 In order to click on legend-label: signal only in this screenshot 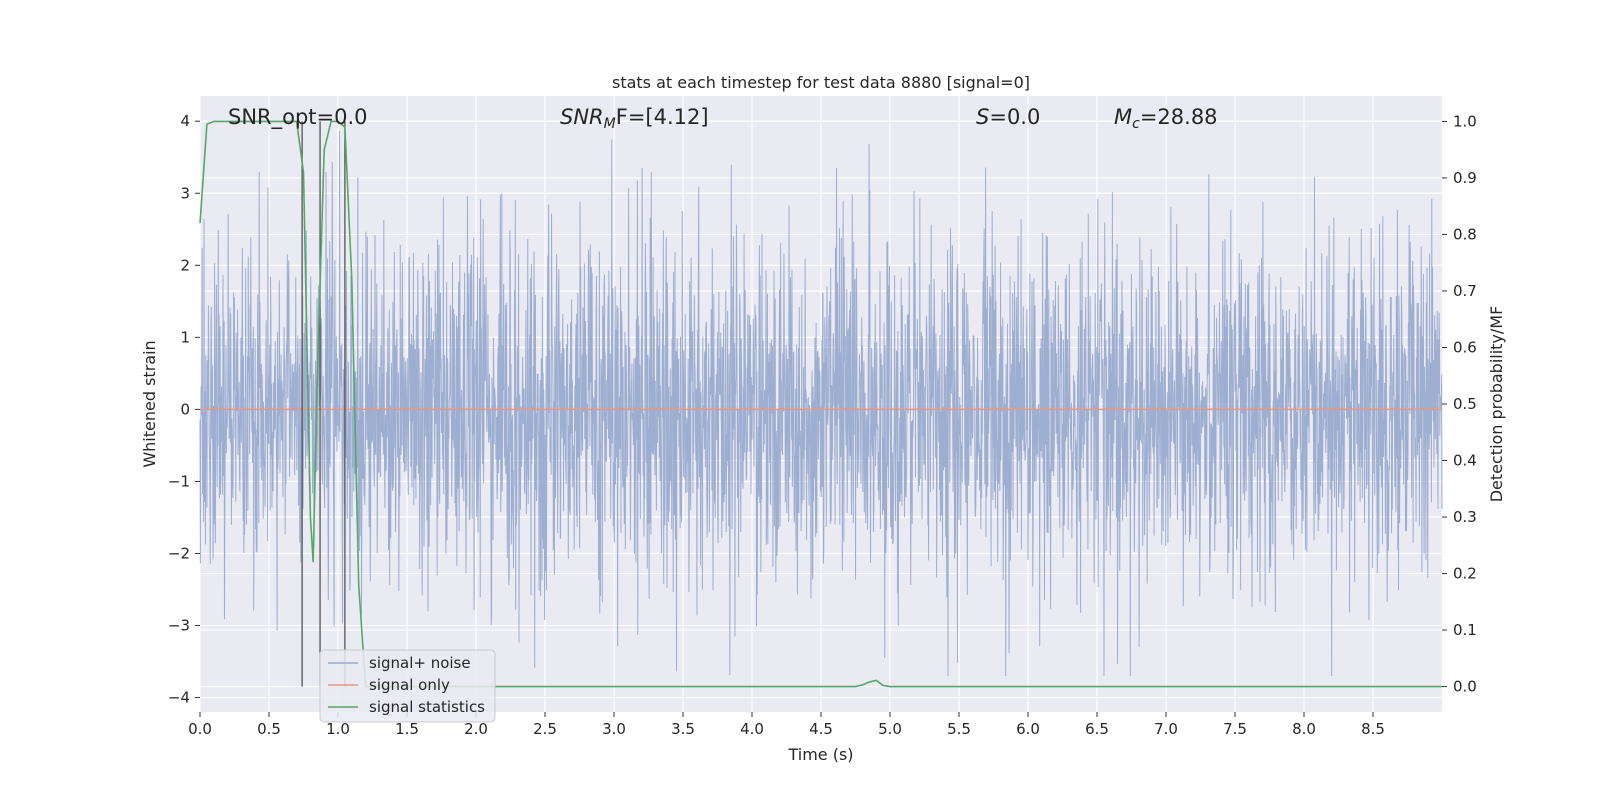, I will do `click(409, 685)`.